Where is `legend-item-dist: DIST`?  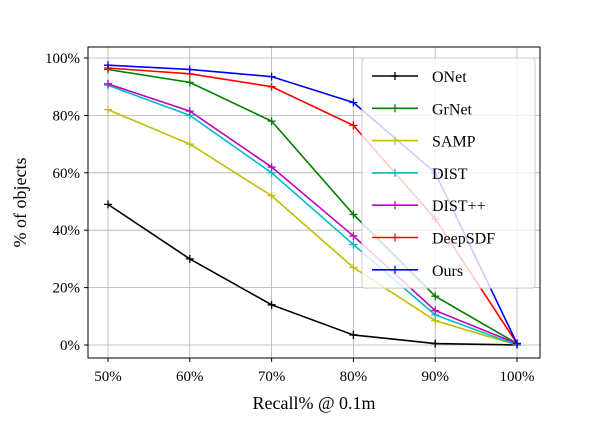 legend-item-dist: DIST is located at coordinates (420, 174).